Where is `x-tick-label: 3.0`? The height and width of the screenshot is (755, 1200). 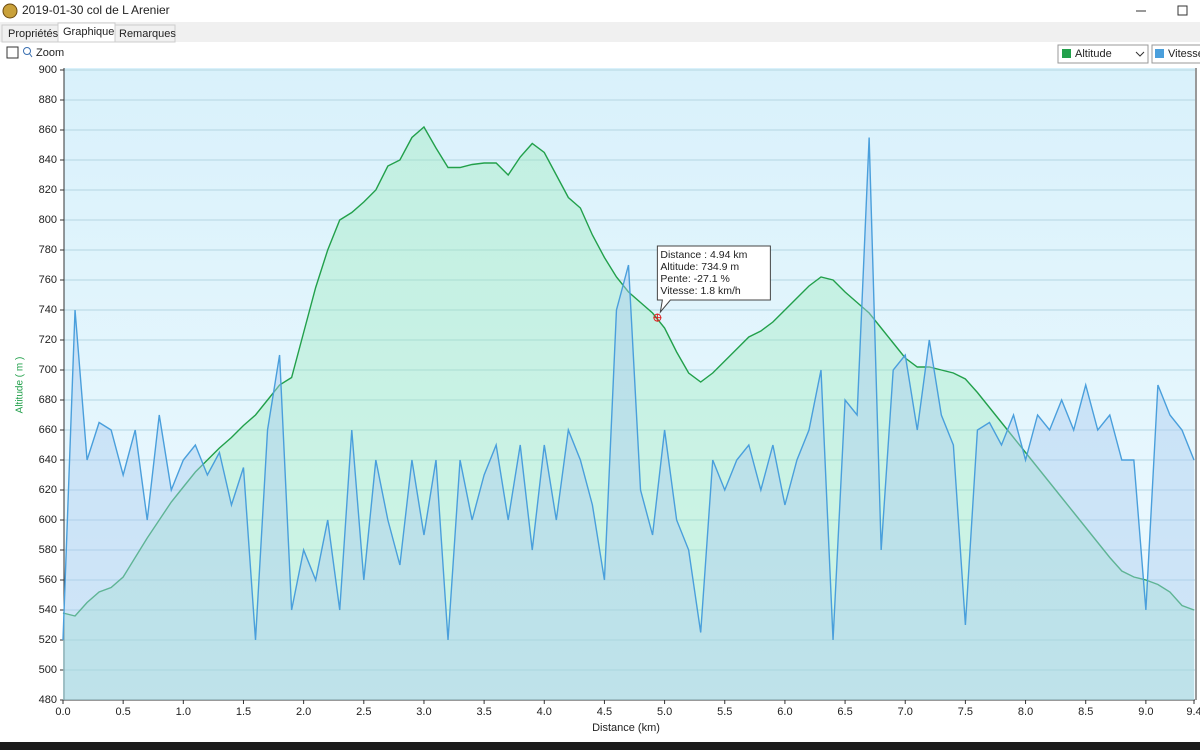
x-tick-label: 3.0 is located at coordinates (423, 712).